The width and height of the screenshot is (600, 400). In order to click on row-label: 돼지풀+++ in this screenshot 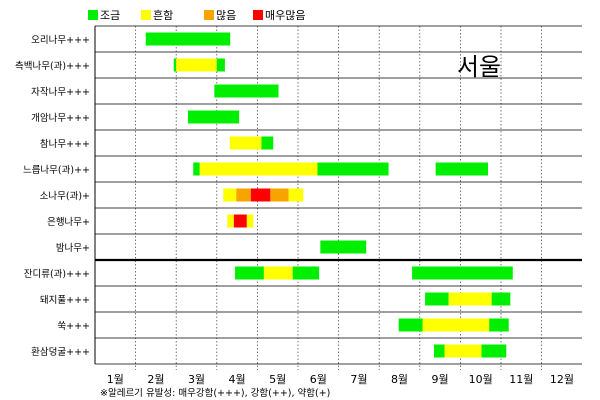, I will do `click(65, 300)`.